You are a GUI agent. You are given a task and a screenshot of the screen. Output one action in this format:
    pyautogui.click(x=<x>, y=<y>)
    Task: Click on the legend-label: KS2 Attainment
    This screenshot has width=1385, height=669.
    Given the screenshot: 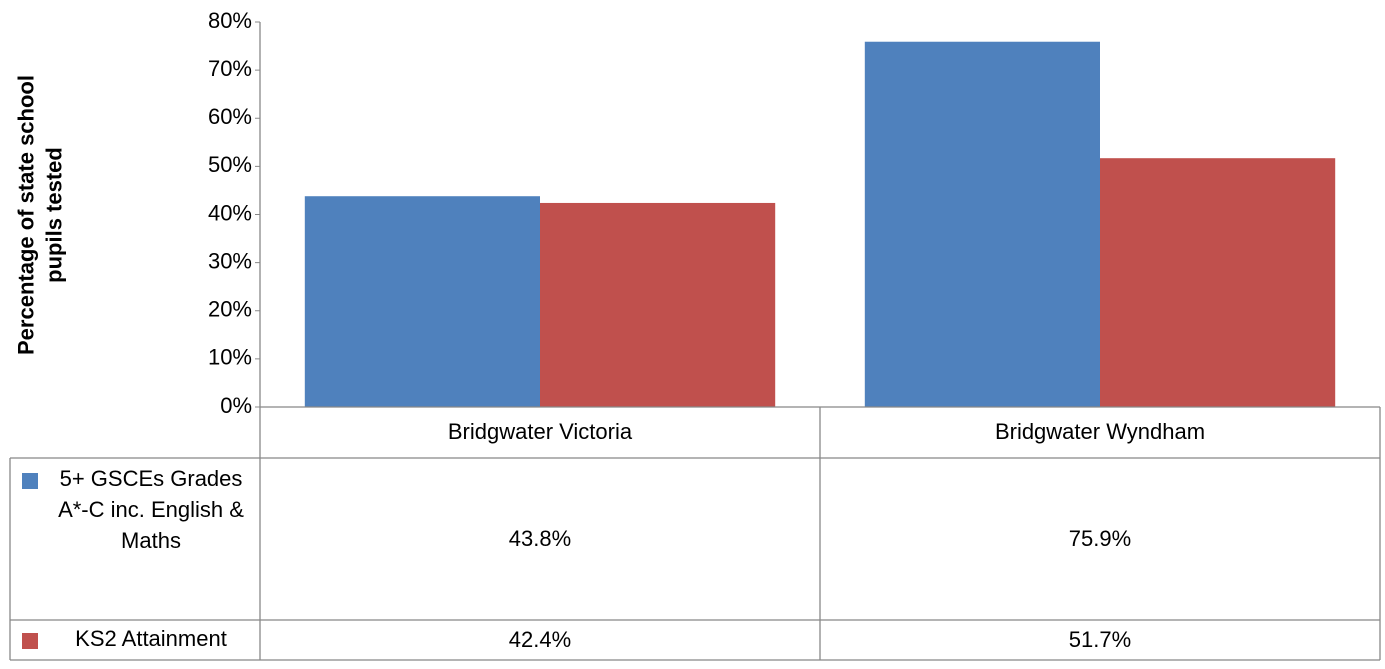 What is the action you would take?
    pyautogui.click(x=151, y=638)
    